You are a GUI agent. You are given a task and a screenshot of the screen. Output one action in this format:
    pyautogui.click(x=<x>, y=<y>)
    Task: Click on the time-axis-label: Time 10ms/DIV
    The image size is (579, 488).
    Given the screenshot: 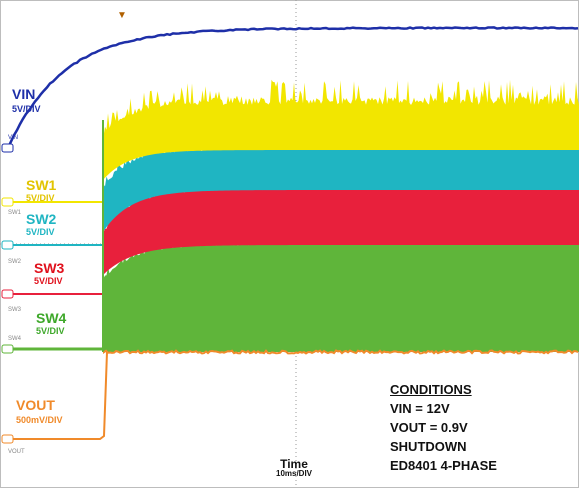 What is the action you would take?
    pyautogui.click(x=294, y=467)
    